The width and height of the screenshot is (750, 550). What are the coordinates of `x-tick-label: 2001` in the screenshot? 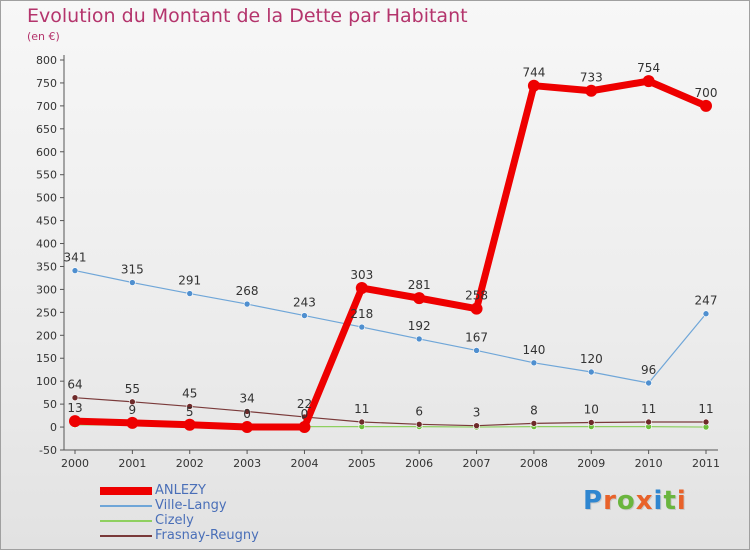 It's located at (132, 463).